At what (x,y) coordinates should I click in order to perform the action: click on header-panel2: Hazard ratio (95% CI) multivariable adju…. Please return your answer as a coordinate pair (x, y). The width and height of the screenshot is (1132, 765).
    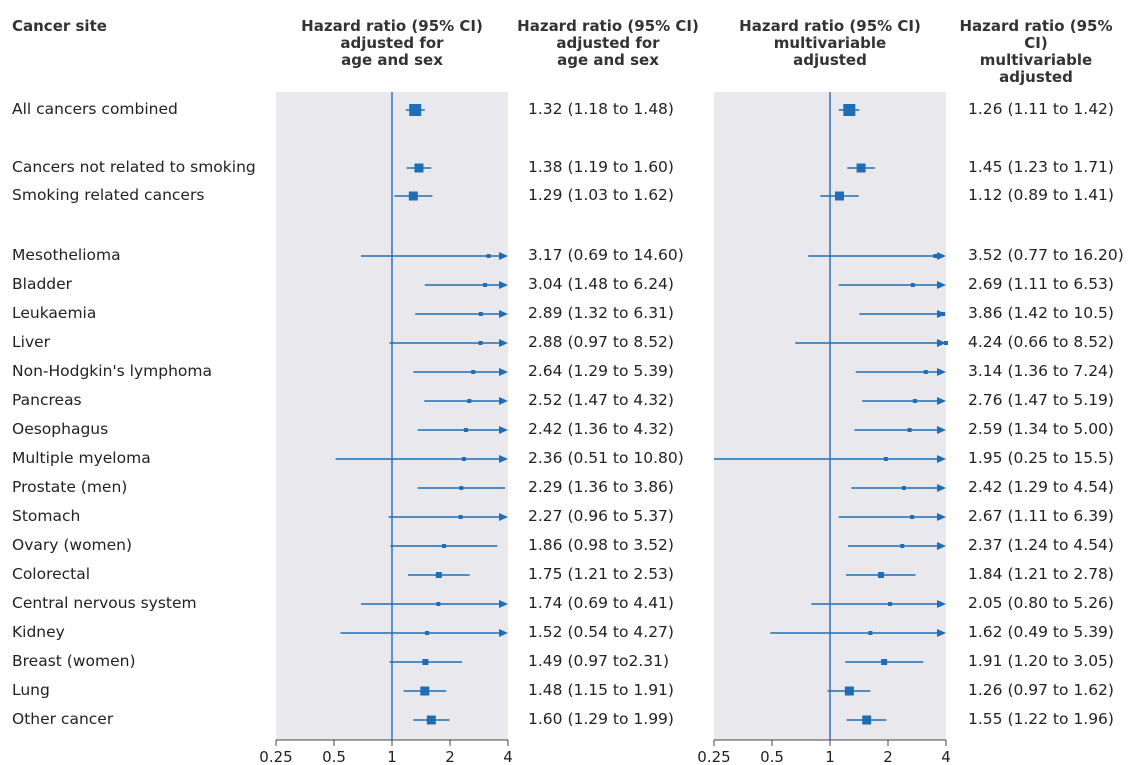
    Looking at the image, I should click on (830, 43).